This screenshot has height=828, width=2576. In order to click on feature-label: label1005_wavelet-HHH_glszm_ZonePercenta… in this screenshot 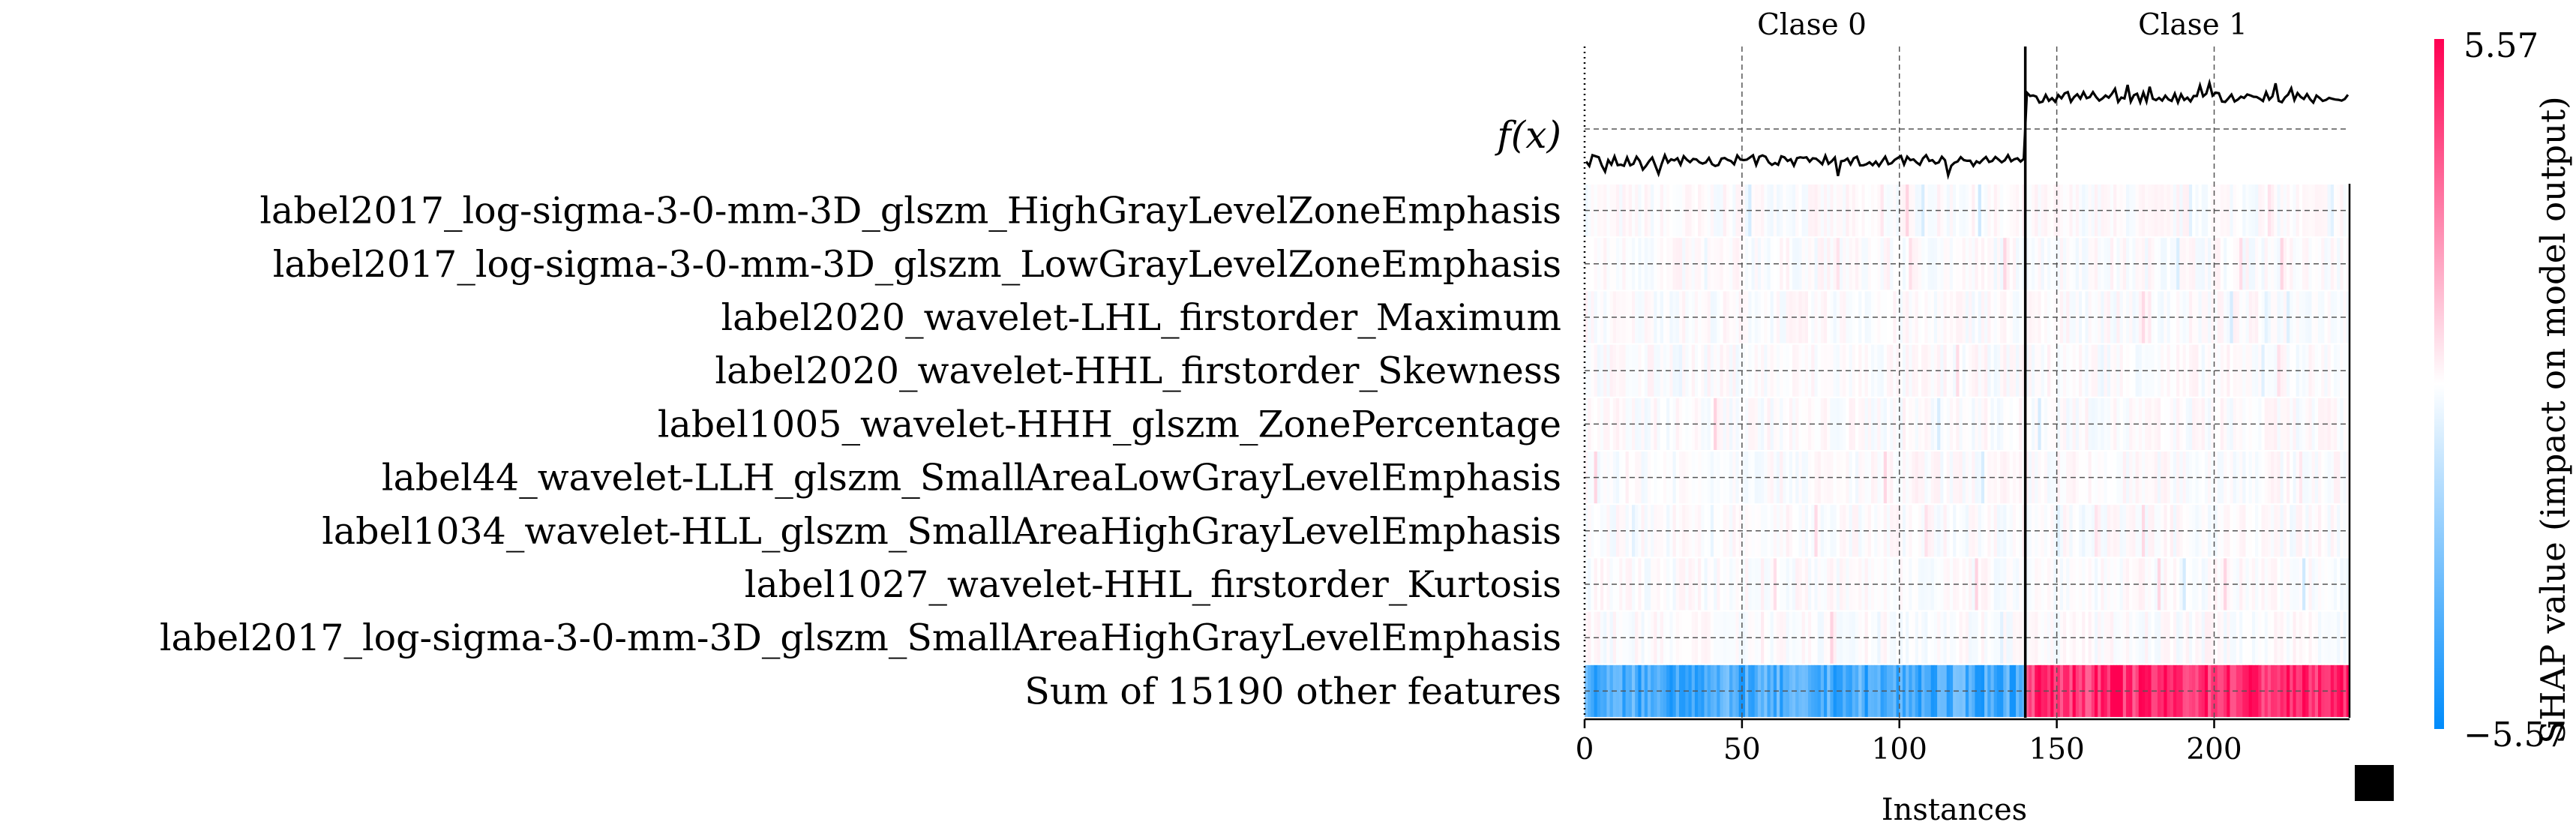, I will do `click(1110, 424)`.